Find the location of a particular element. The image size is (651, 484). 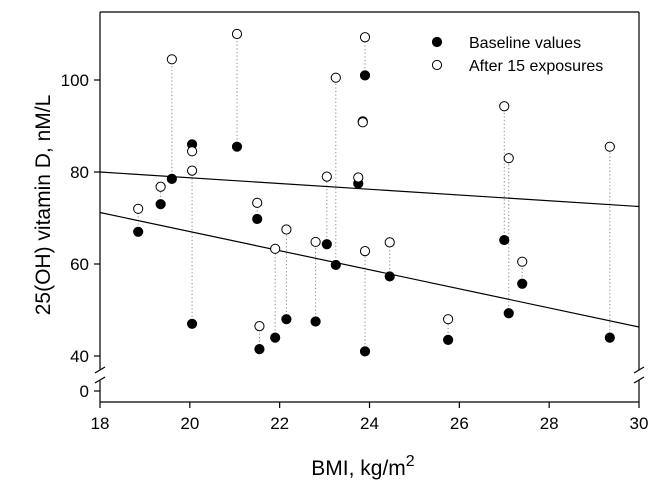

y-tick-label-40: 40 is located at coordinates (79, 356).